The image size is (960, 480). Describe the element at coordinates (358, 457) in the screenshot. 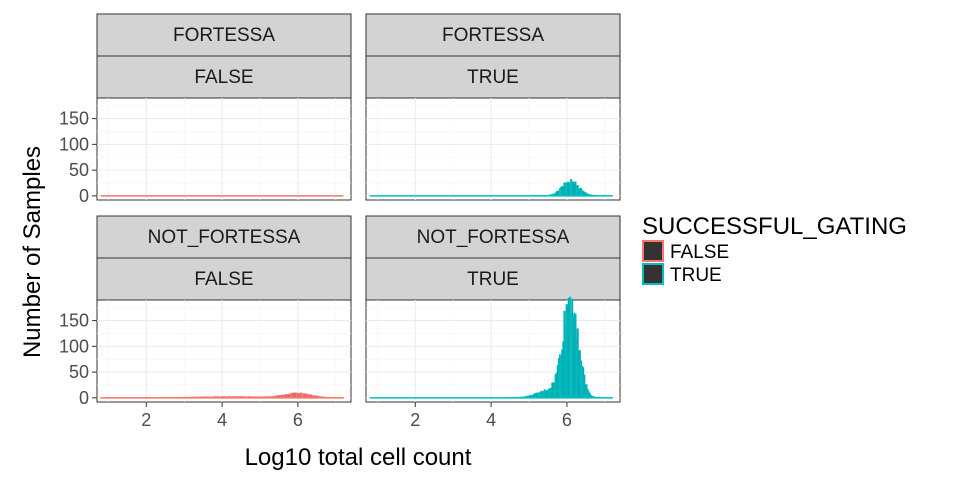

I see `x-axis-title: Log10 total cell count` at that location.